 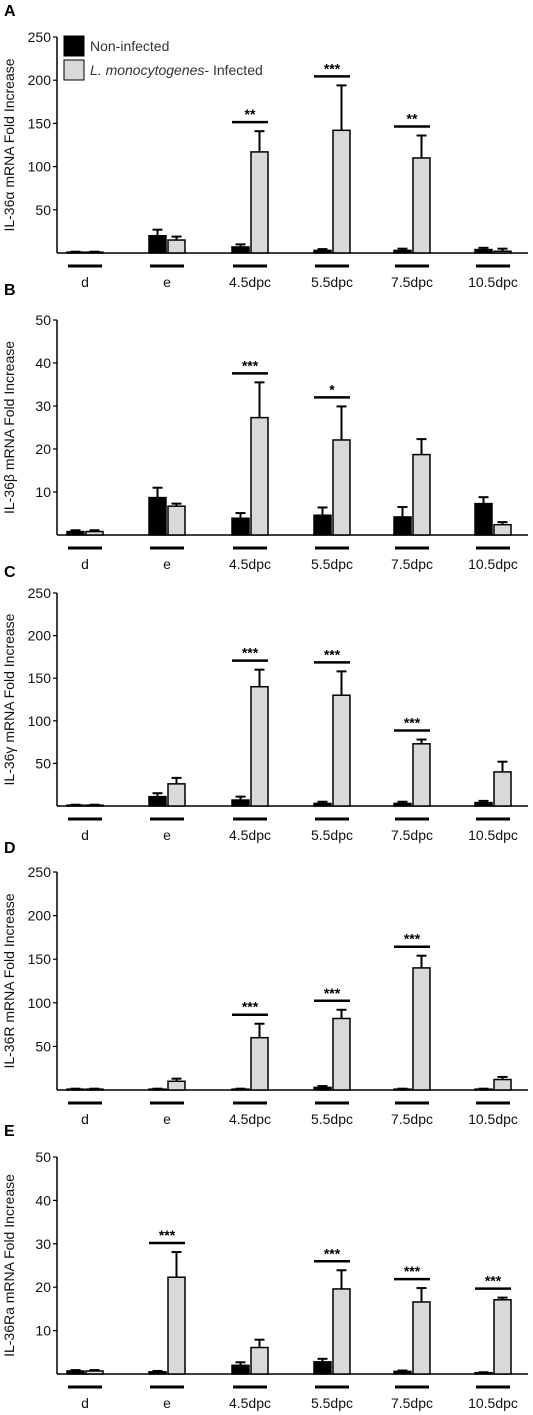 What do you see at coordinates (9, 144) in the screenshot?
I see `y-axis-label: IL-36α mRNA Fold Increase` at bounding box center [9, 144].